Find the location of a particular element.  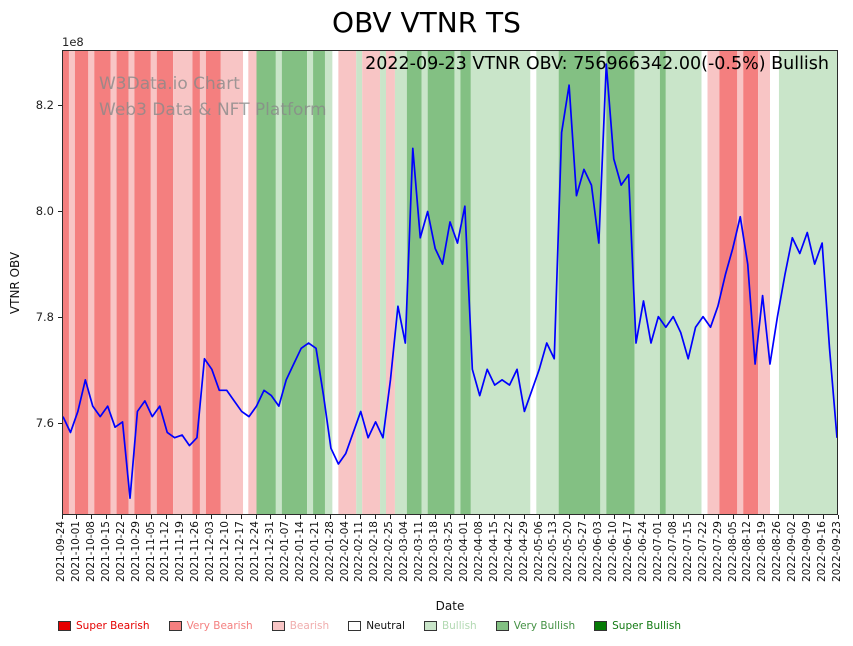

x-tick-label: 2022-07-22 is located at coordinates (702, 552).